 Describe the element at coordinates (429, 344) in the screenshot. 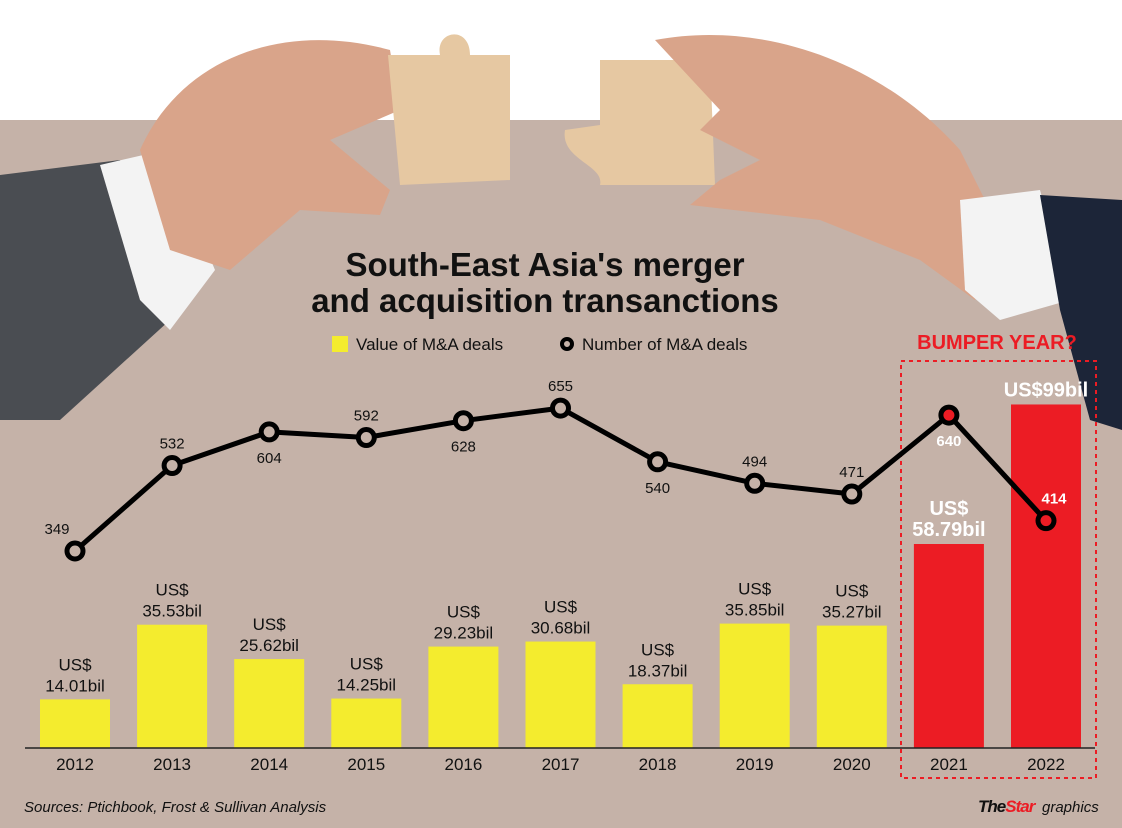

I see `legend-label-value: Value of M&A deals` at that location.